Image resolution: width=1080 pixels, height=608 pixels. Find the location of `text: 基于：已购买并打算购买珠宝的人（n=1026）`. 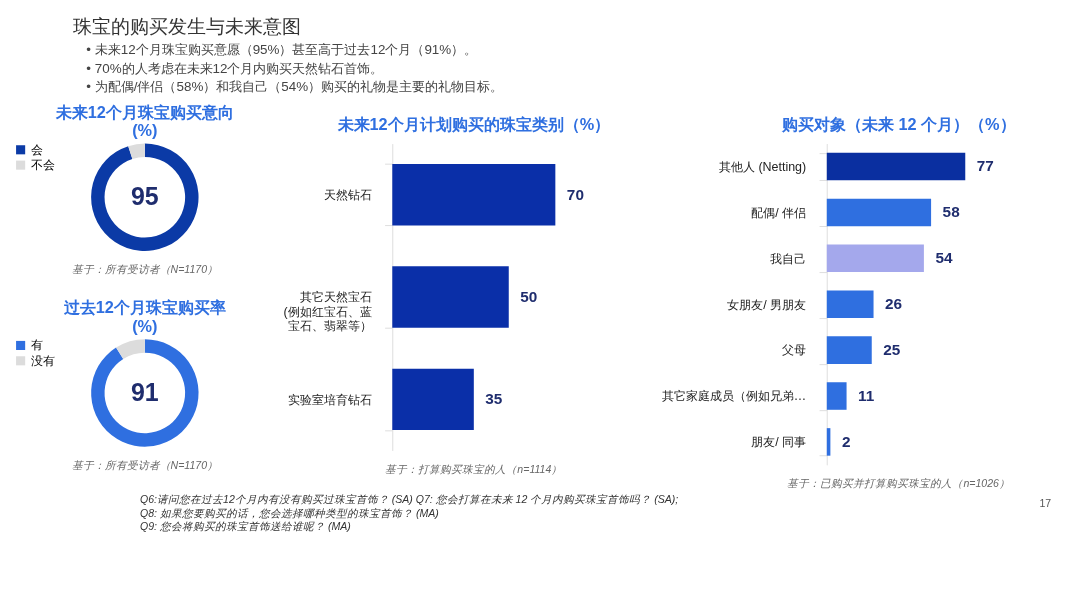

text: 基于：已购买并打算购买珠宝的人（n=1026） is located at coordinates (898, 482).